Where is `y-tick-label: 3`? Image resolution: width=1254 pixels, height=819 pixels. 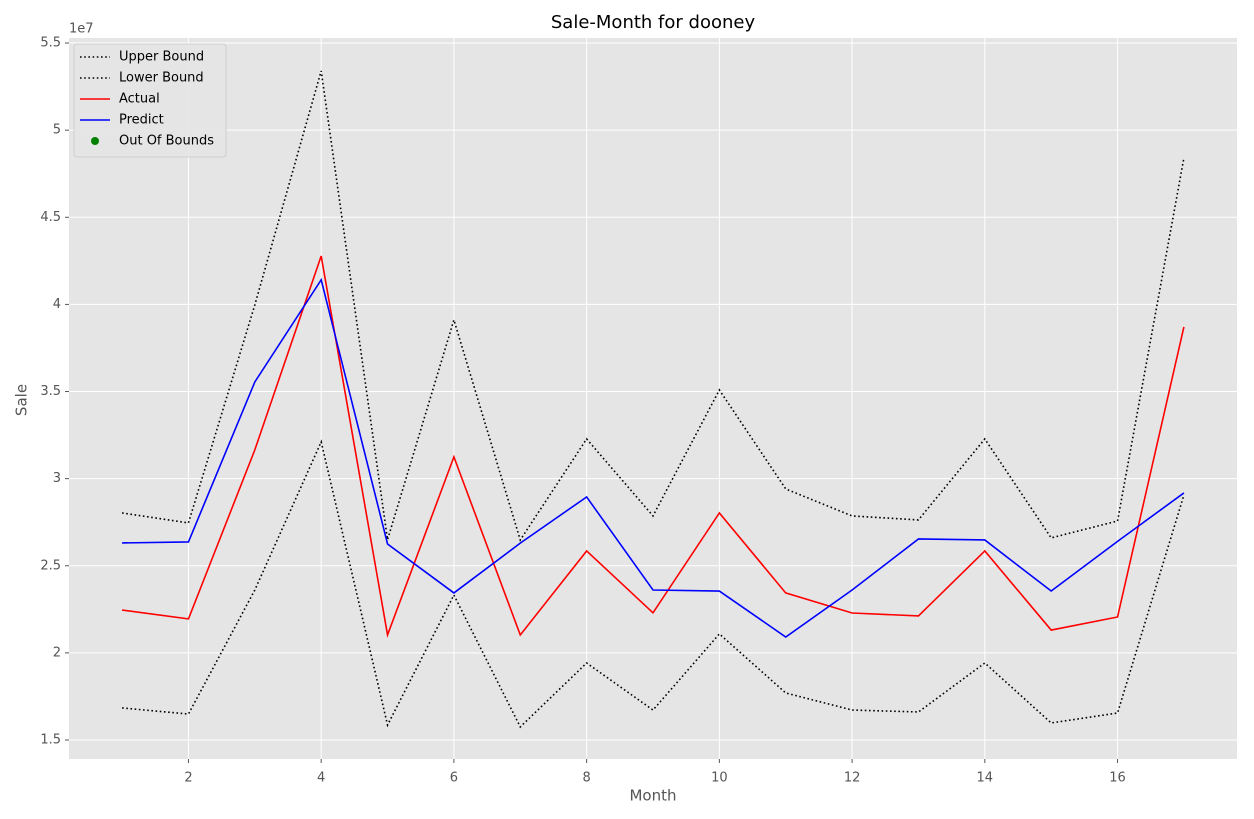 y-tick-label: 3 is located at coordinates (57, 478).